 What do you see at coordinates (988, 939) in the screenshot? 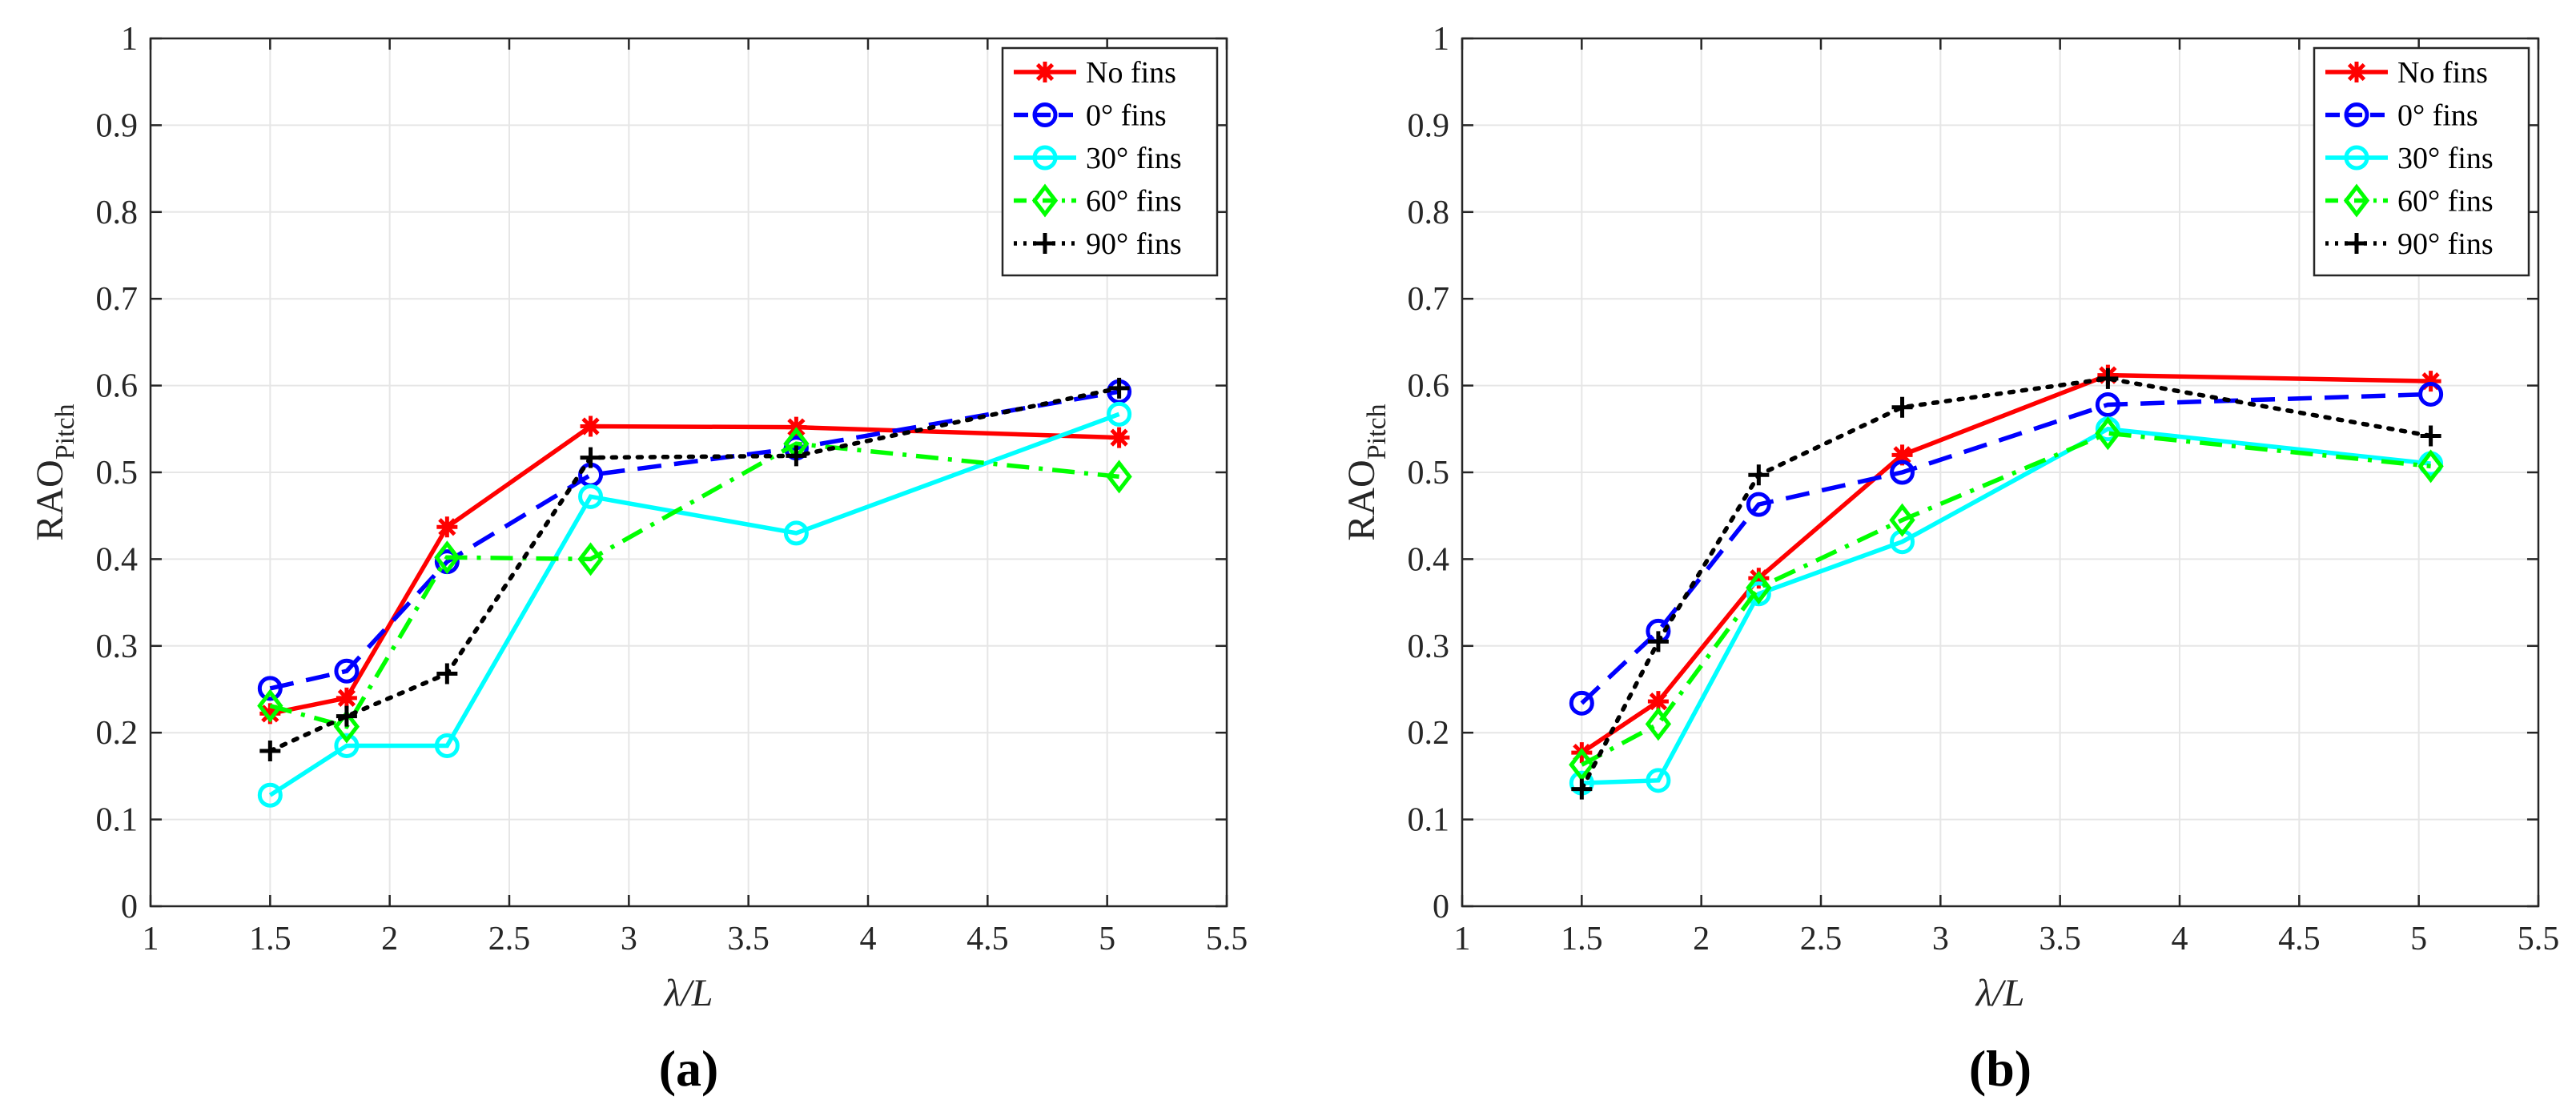
I see `x-tick-label: 4.5` at bounding box center [988, 939].